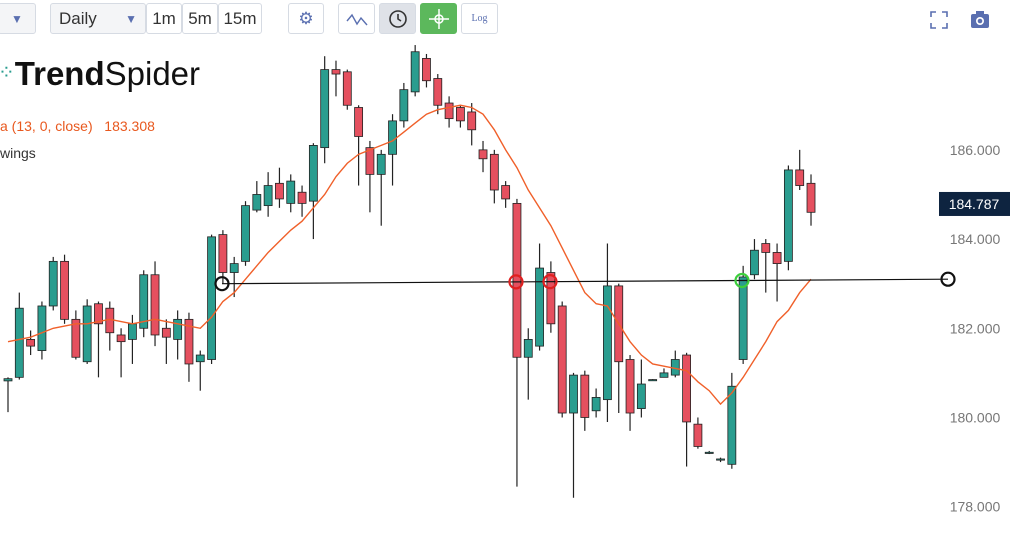 The height and width of the screenshot is (533, 1017). I want to click on interval: 15m, so click(240, 18).